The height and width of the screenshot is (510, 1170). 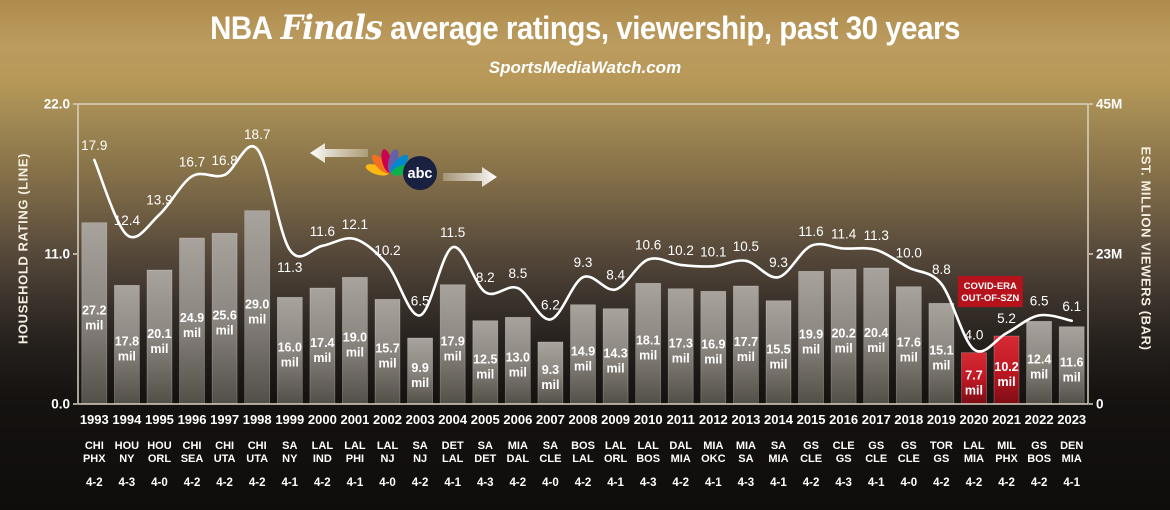 What do you see at coordinates (941, 353) in the screenshot?
I see `bar-2019` at bounding box center [941, 353].